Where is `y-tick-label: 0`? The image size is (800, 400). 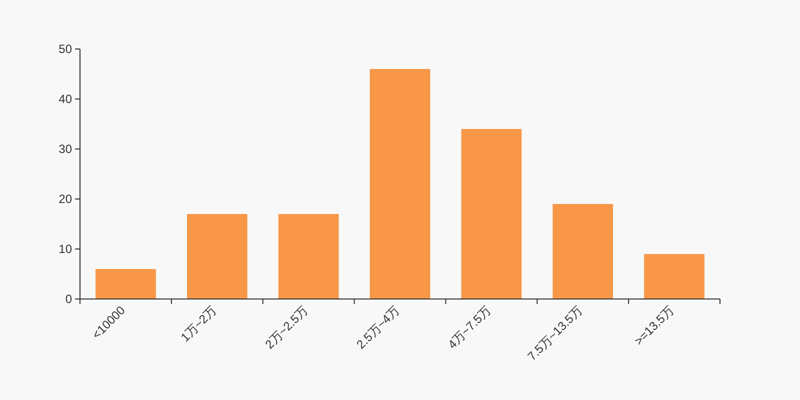 y-tick-label: 0 is located at coordinates (68, 299).